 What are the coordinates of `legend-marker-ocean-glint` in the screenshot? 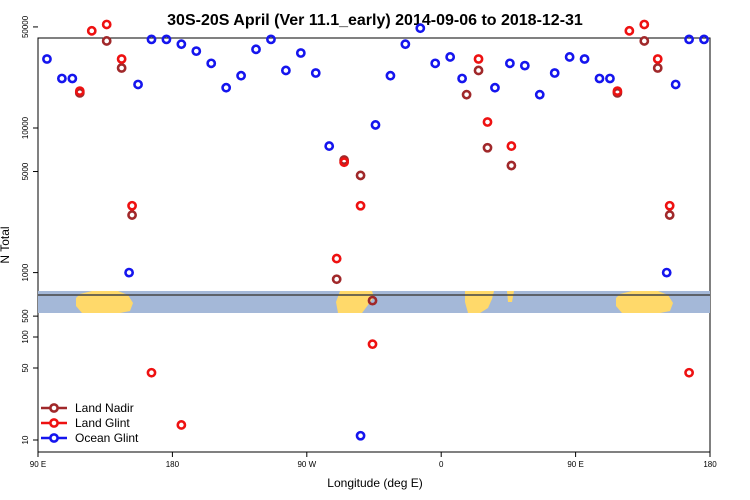 It's located at (54, 438).